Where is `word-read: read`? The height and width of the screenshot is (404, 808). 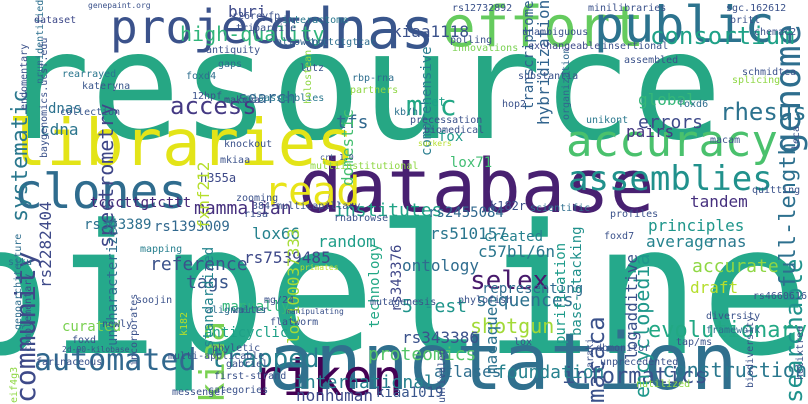
word-read: read is located at coordinates (312, 192).